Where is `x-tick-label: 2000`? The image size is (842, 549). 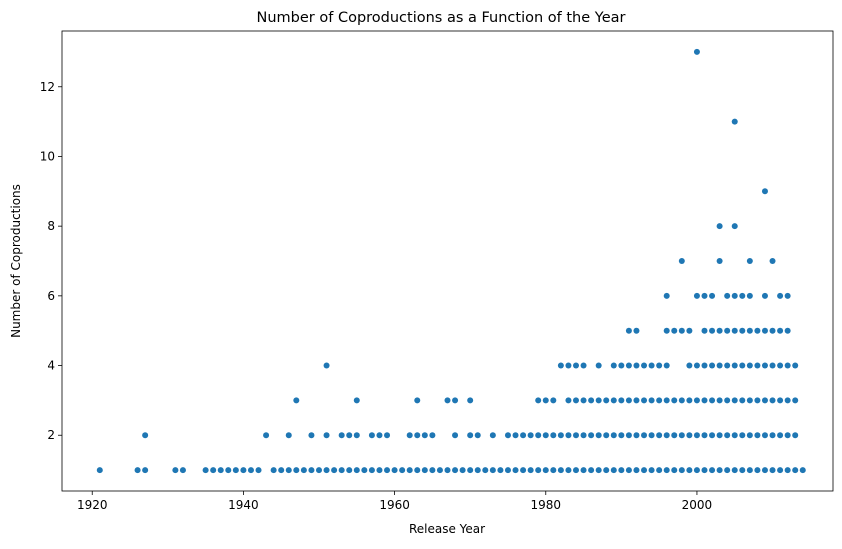 x-tick-label: 2000 is located at coordinates (697, 505).